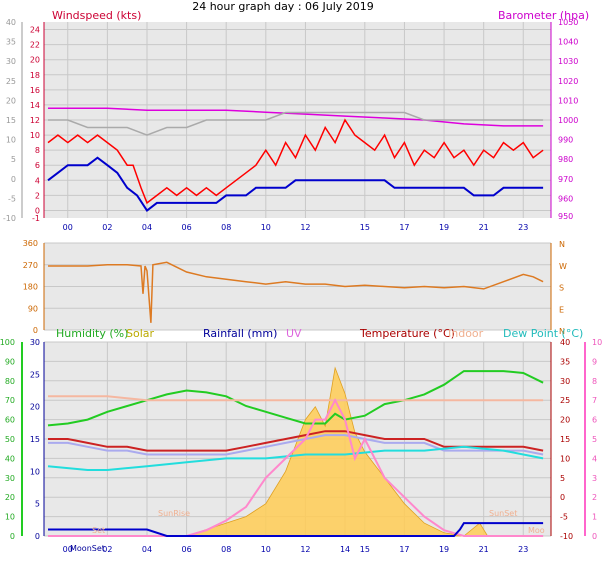 This screenshot has width=608, height=561. I want to click on windspeed-tick-label: 4, so click(37, 180).